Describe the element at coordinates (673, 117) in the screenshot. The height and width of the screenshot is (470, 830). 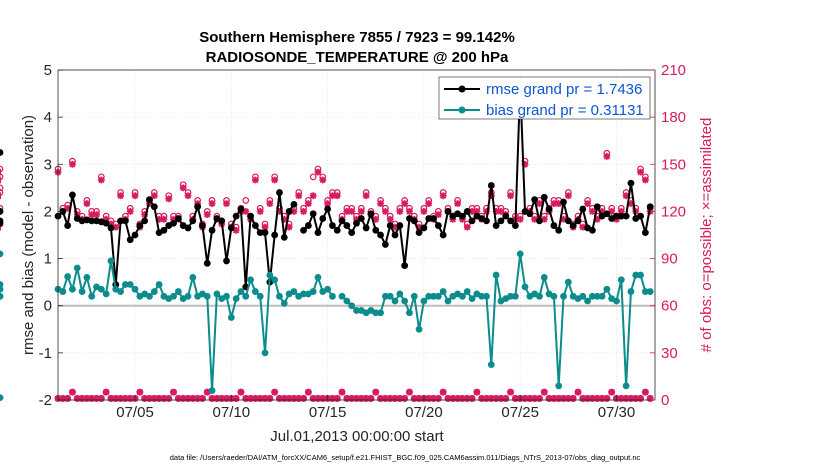
I see `y2-tick-label: 180` at that location.